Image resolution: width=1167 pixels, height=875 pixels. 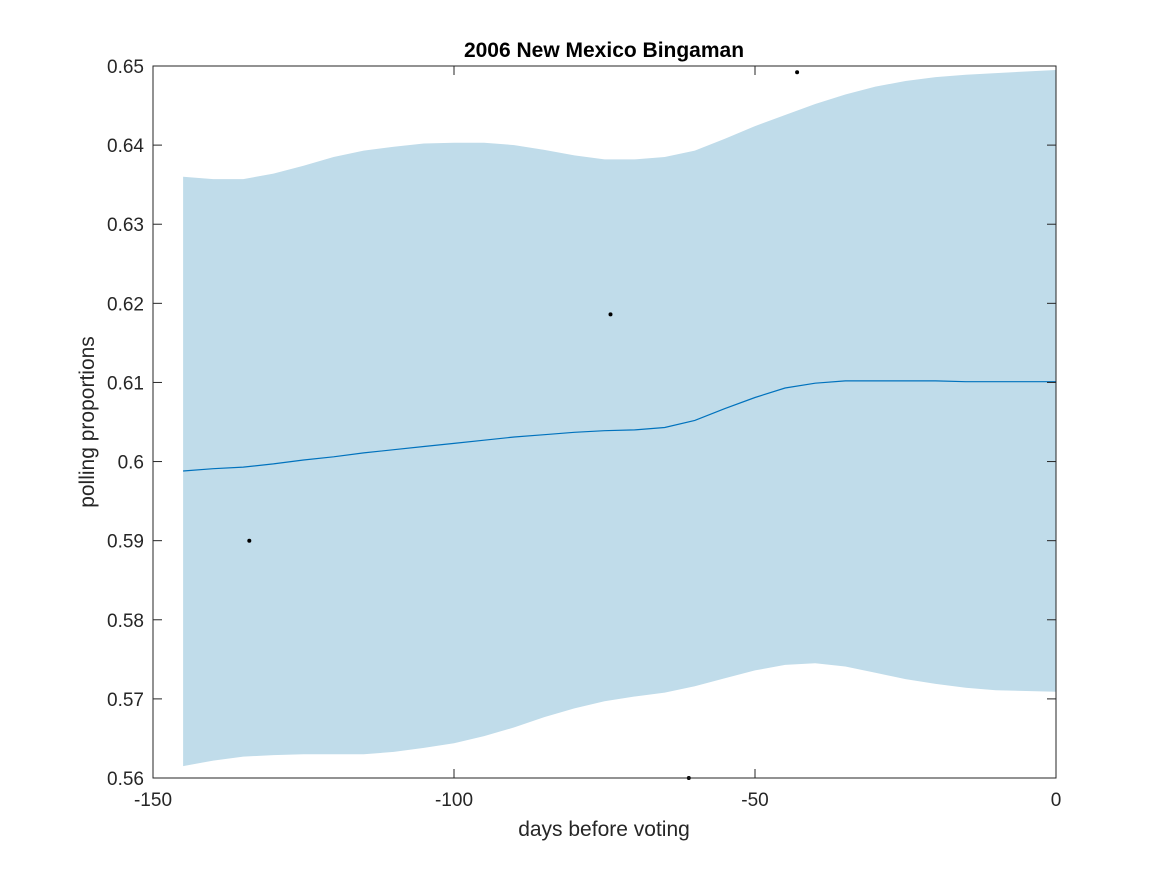 What do you see at coordinates (125, 225) in the screenshot?
I see `y-tick-label: 0.63` at bounding box center [125, 225].